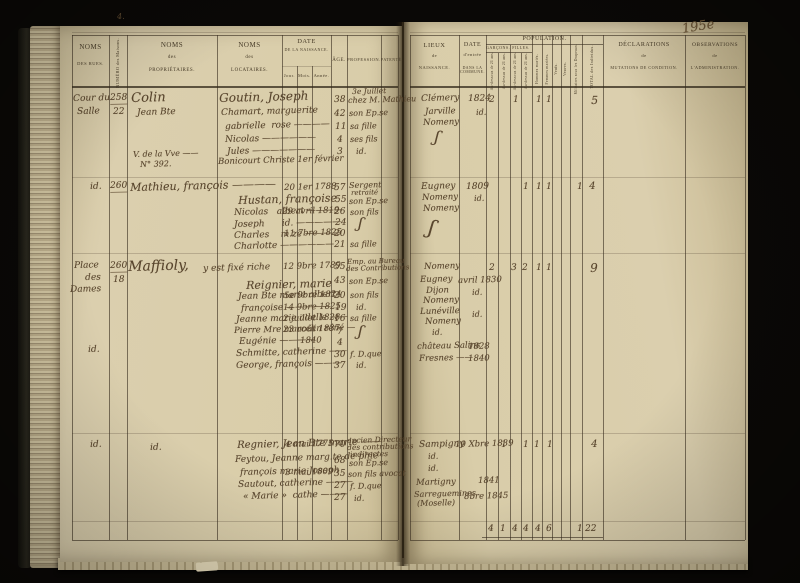  Describe the element at coordinates (515, 71) in the screenshot. I see `header-filles-moins-21: Au-dessous de 21 ans.` at that location.